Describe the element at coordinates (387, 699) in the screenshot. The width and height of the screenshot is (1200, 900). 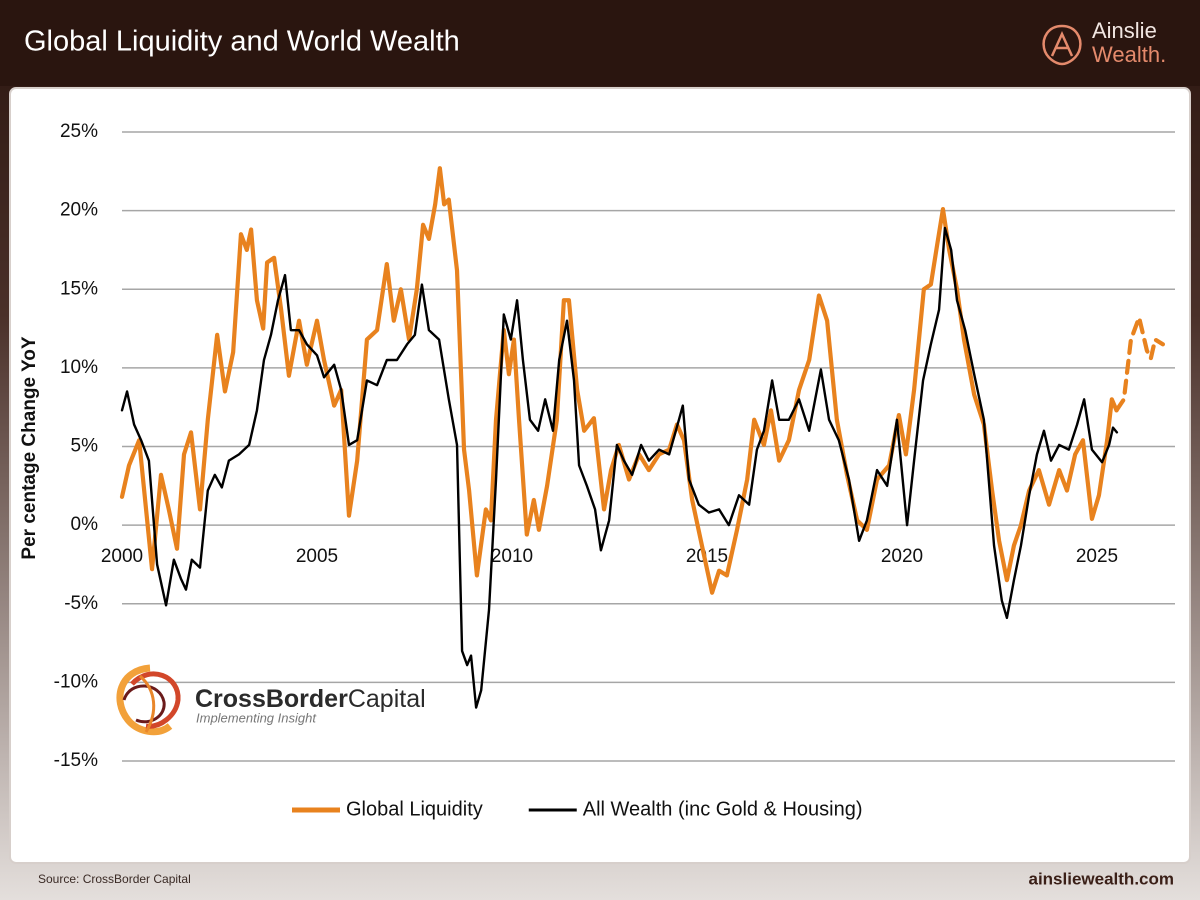
I see `watermark-regular: Capital` at that location.